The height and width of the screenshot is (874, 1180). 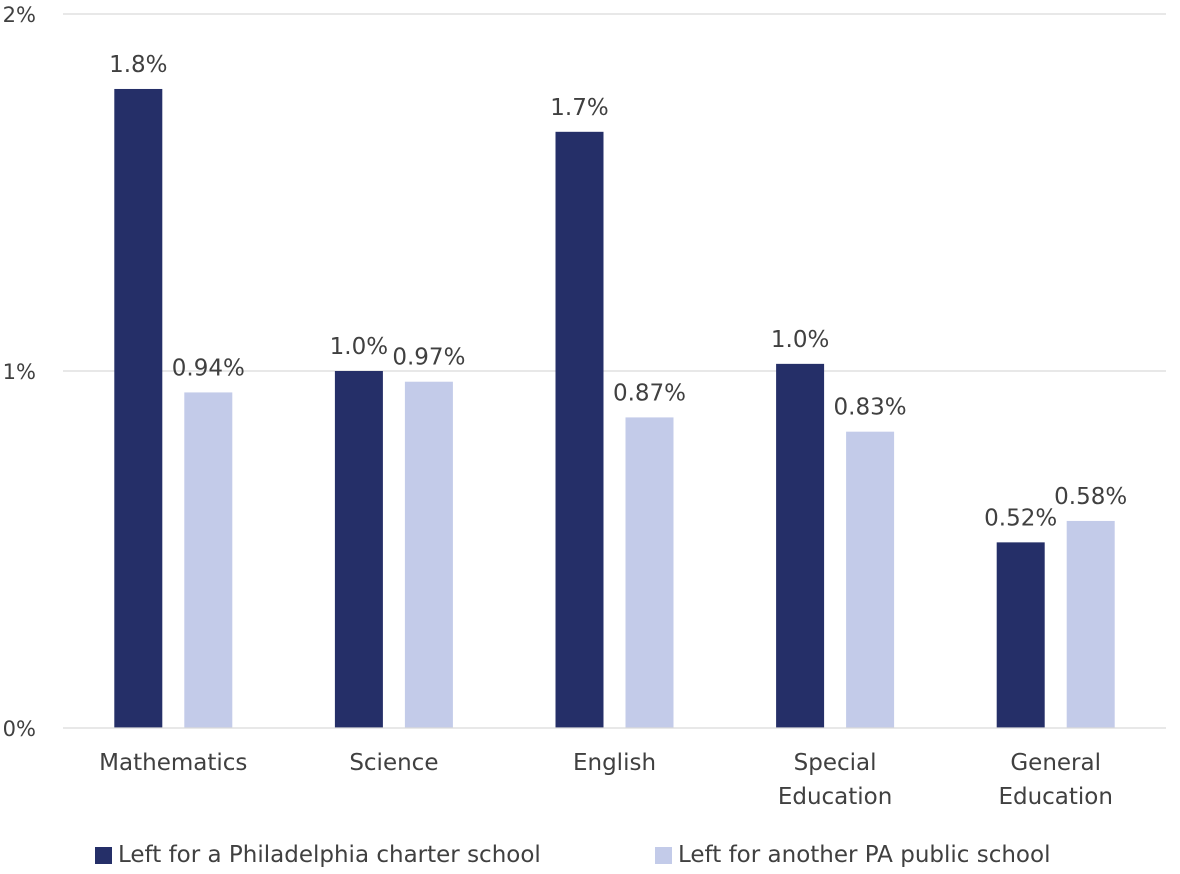 What do you see at coordinates (649, 393) in the screenshot?
I see `data-label: 0.87%` at bounding box center [649, 393].